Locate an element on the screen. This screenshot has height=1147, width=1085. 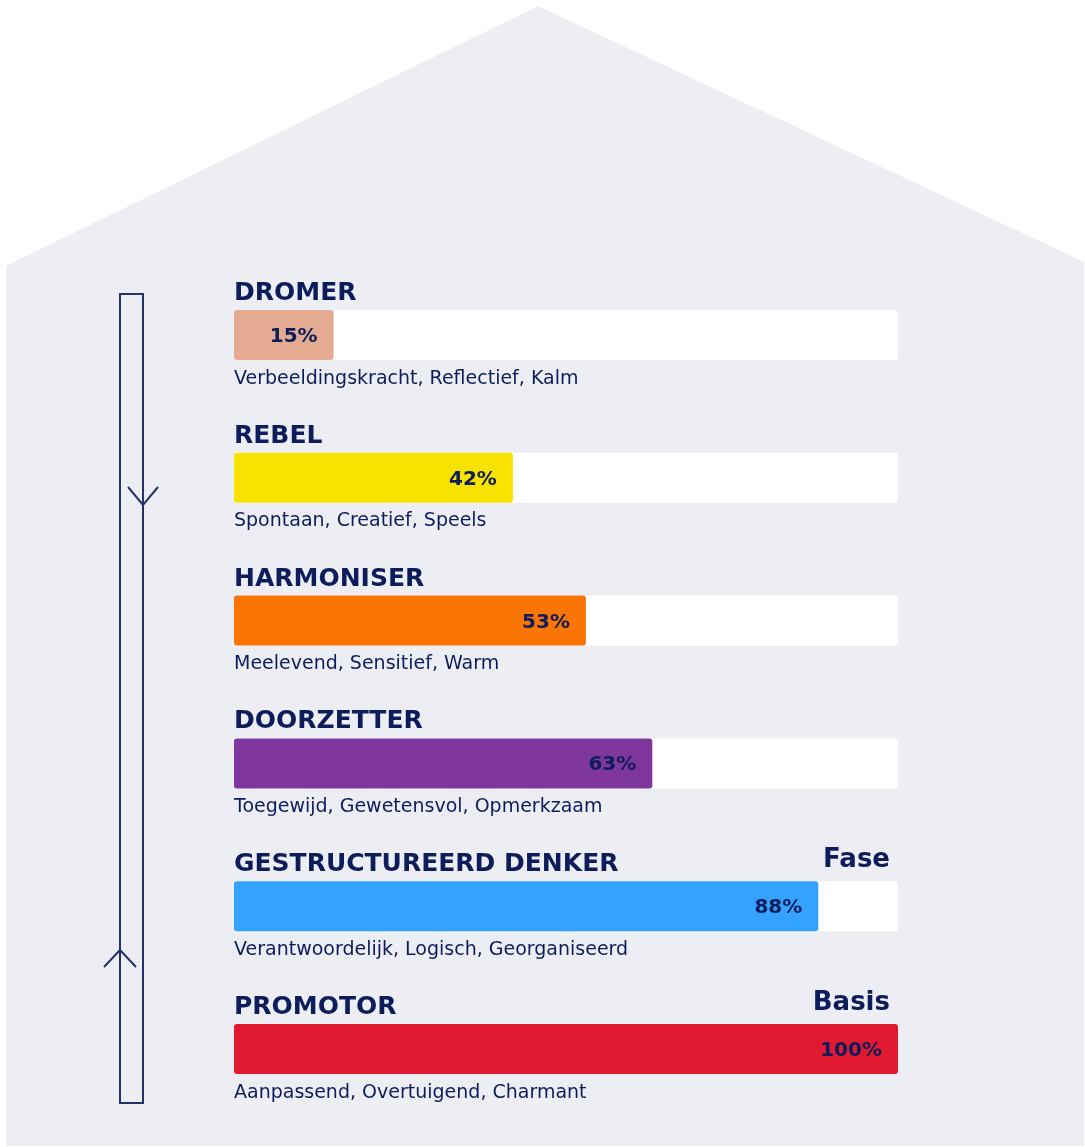
data-label: 100% is located at coordinates (851, 1049).